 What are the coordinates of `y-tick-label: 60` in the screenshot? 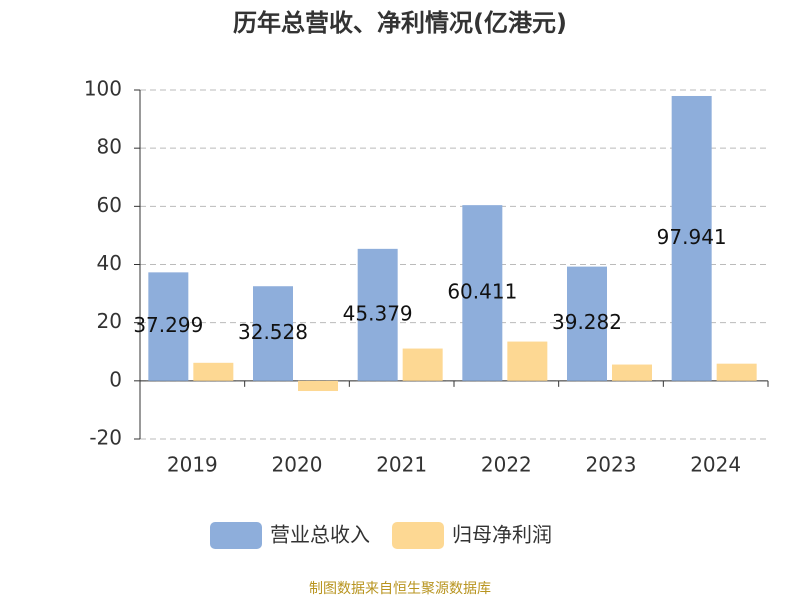 It's located at (109, 205).